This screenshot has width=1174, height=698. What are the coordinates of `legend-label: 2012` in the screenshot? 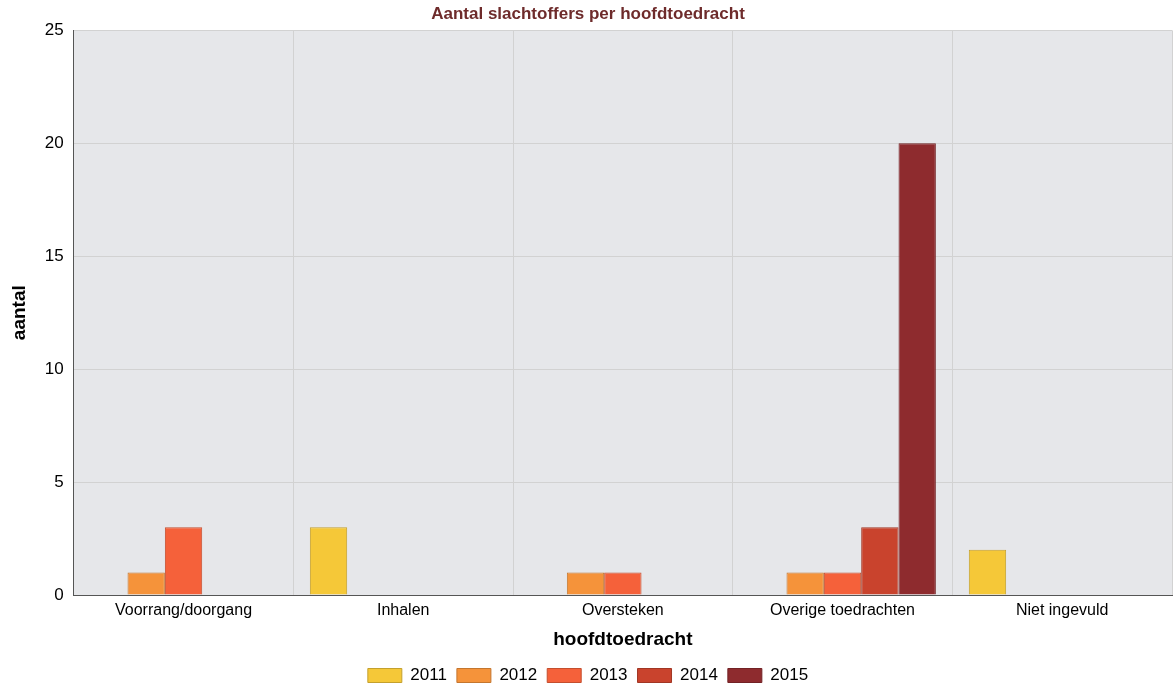 It's located at (518, 675).